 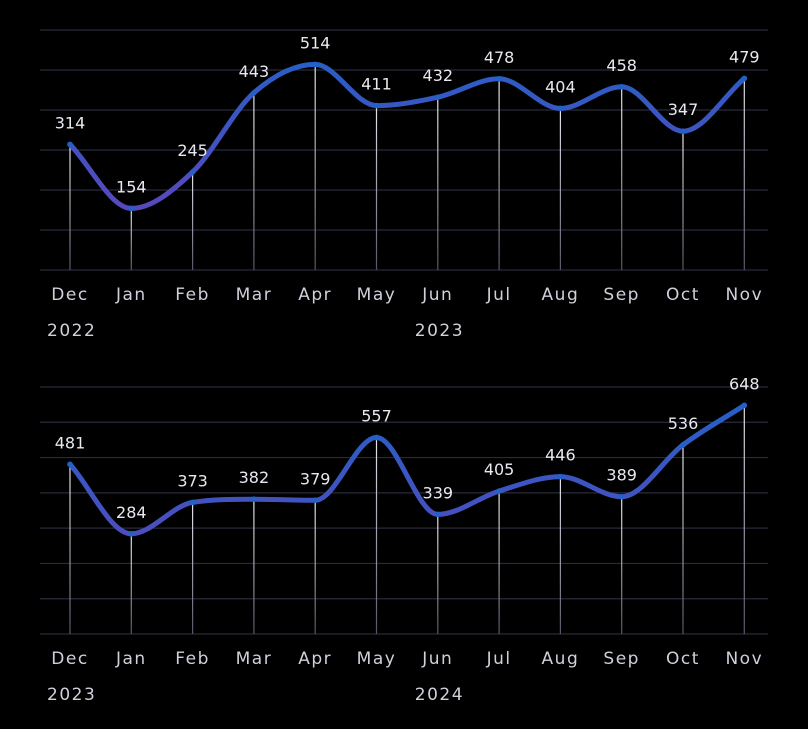 What do you see at coordinates (192, 150) in the screenshot?
I see `data-label: 245` at bounding box center [192, 150].